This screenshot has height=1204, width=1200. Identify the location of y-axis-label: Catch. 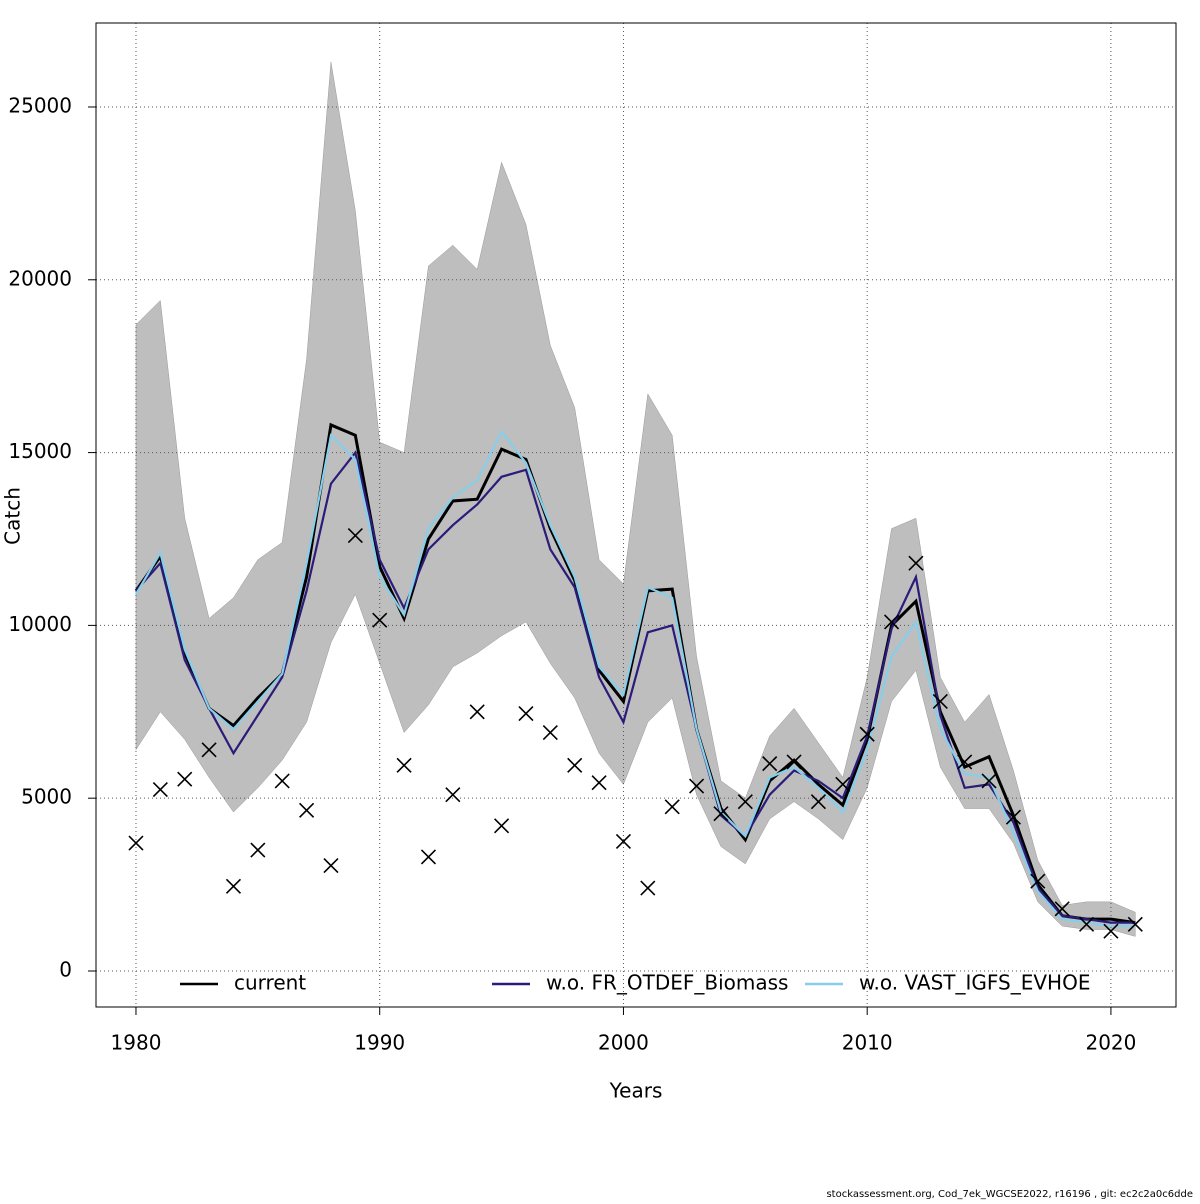
(13, 516).